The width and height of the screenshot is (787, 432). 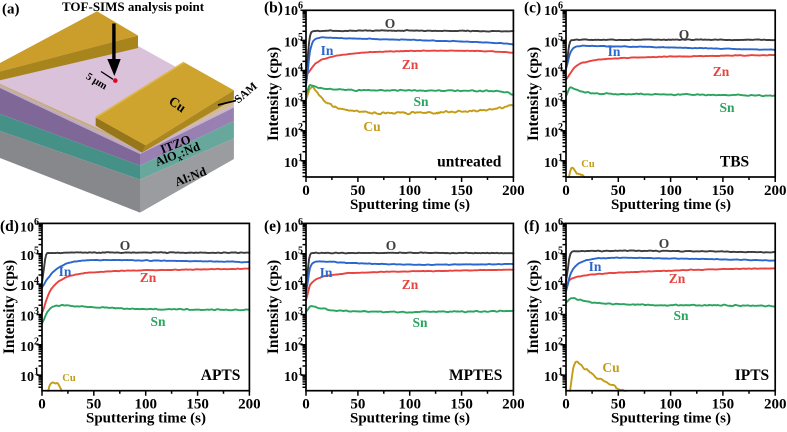 I want to click on svg-text: (f), so click(x=532, y=226).